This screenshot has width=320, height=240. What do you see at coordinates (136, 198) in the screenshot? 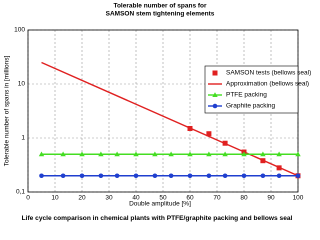
I see `x-tick-label: 40` at bounding box center [136, 198].